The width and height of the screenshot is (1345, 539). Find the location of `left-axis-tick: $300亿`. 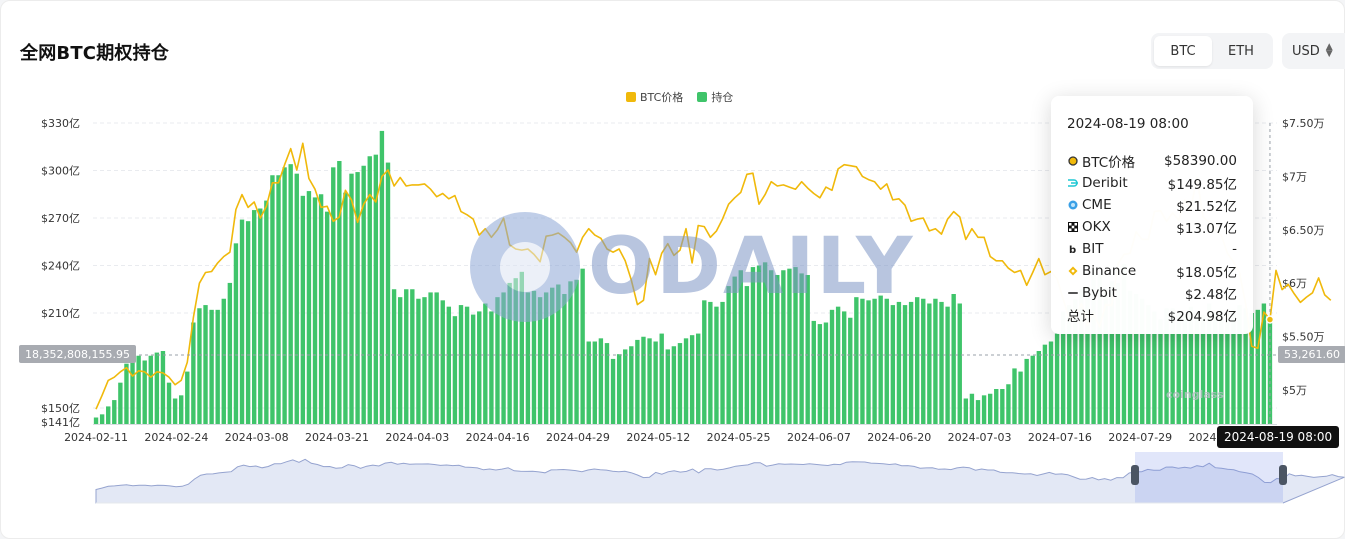

left-axis-tick: $300亿 is located at coordinates (60, 171).